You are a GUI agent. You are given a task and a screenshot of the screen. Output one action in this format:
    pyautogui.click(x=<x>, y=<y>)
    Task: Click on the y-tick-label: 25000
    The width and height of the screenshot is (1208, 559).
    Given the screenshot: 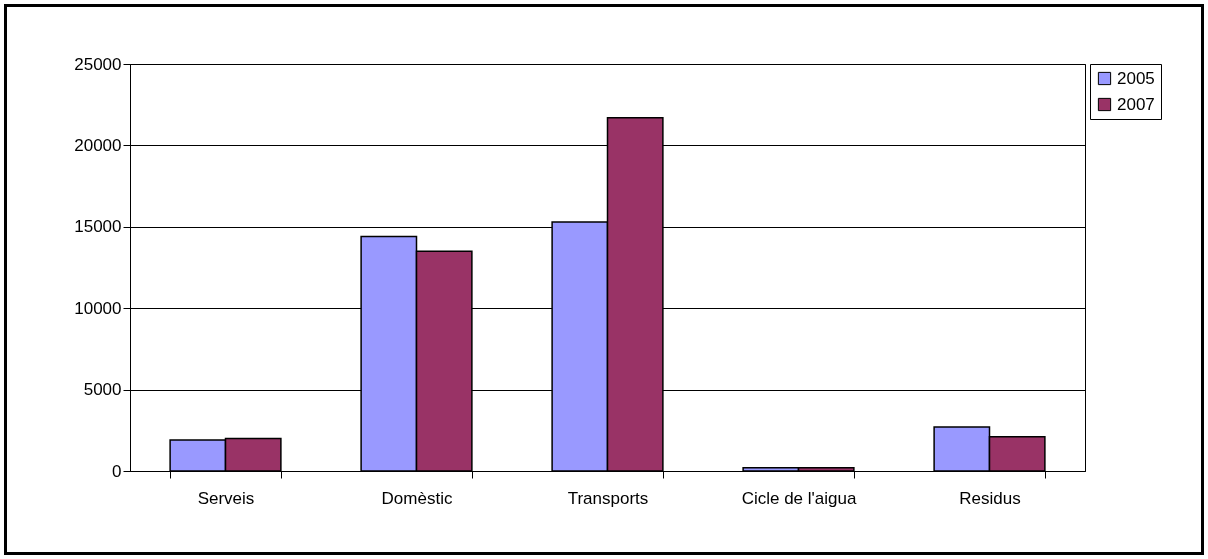 What is the action you would take?
    pyautogui.click(x=98, y=64)
    